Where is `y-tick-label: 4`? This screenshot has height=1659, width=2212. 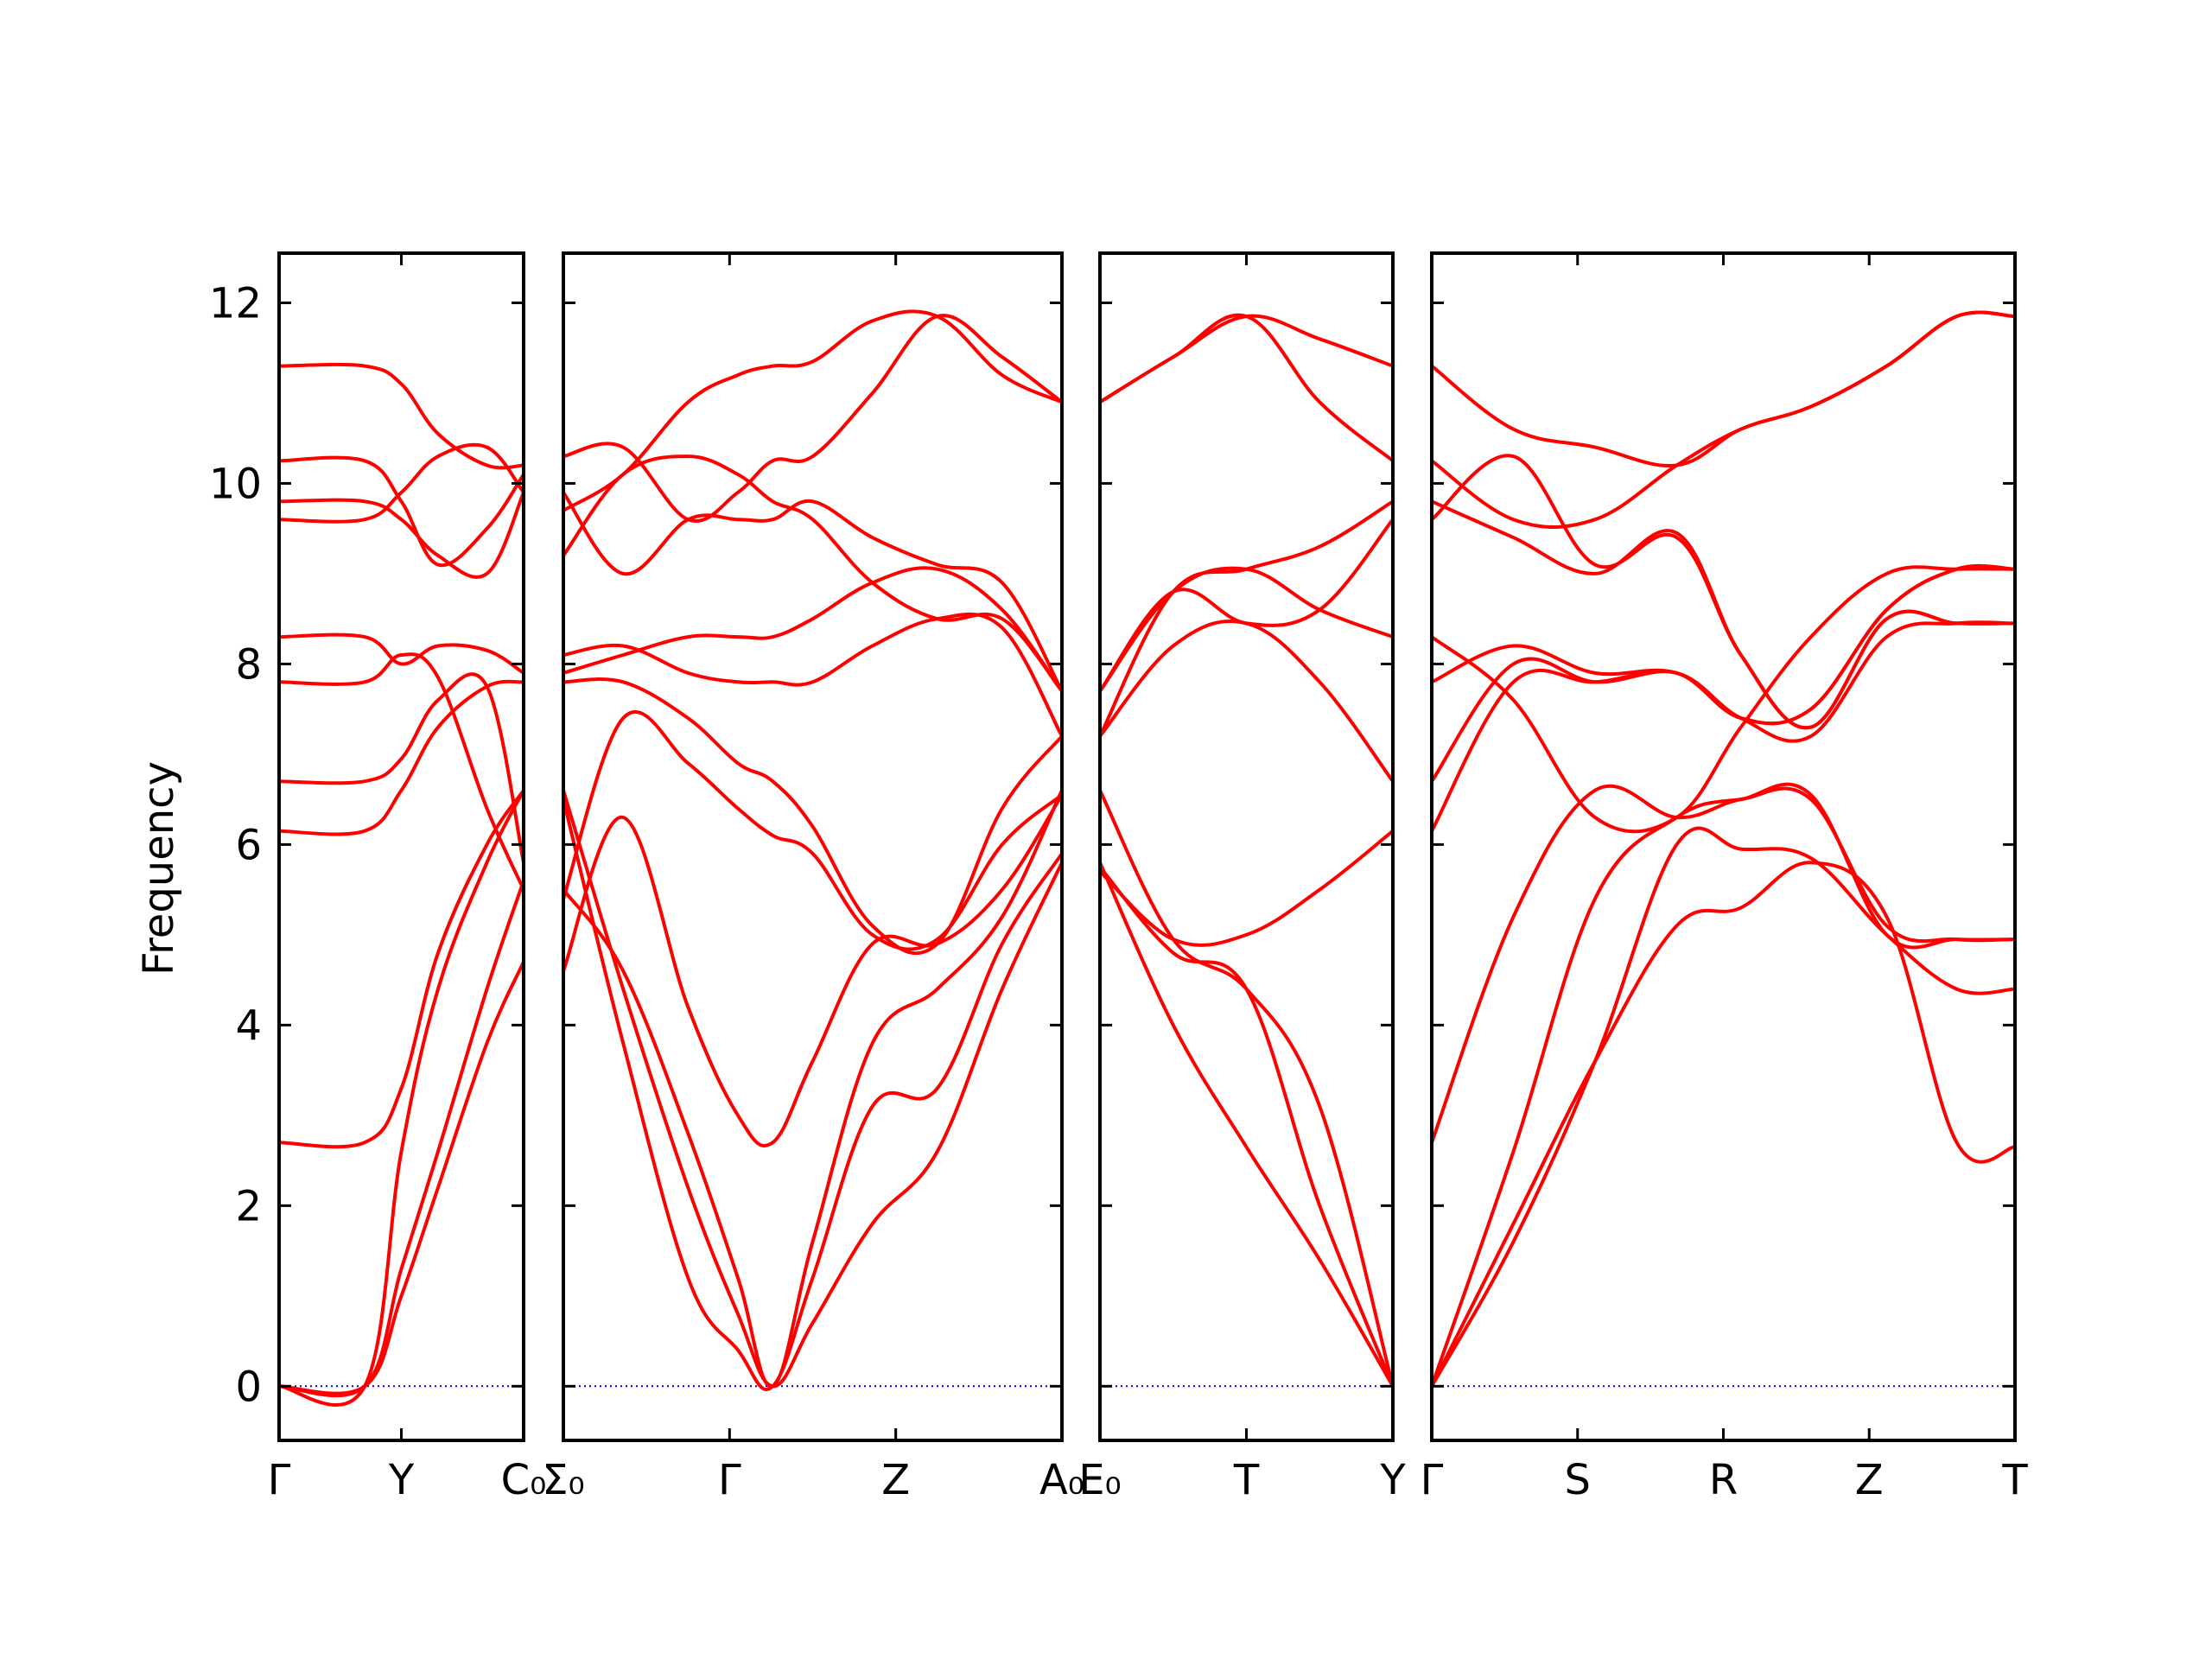 y-tick-label: 4 is located at coordinates (248, 1025).